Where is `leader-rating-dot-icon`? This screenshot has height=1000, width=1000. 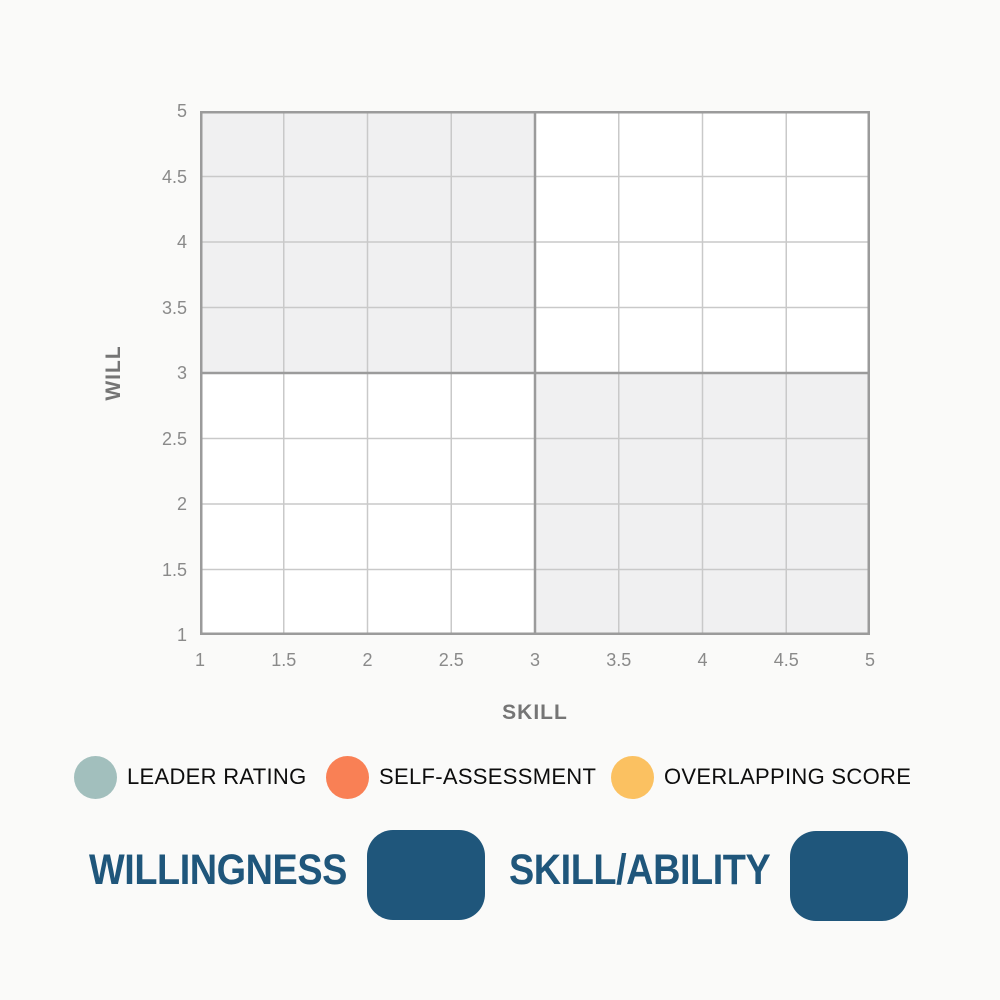
leader-rating-dot-icon is located at coordinates (95, 777).